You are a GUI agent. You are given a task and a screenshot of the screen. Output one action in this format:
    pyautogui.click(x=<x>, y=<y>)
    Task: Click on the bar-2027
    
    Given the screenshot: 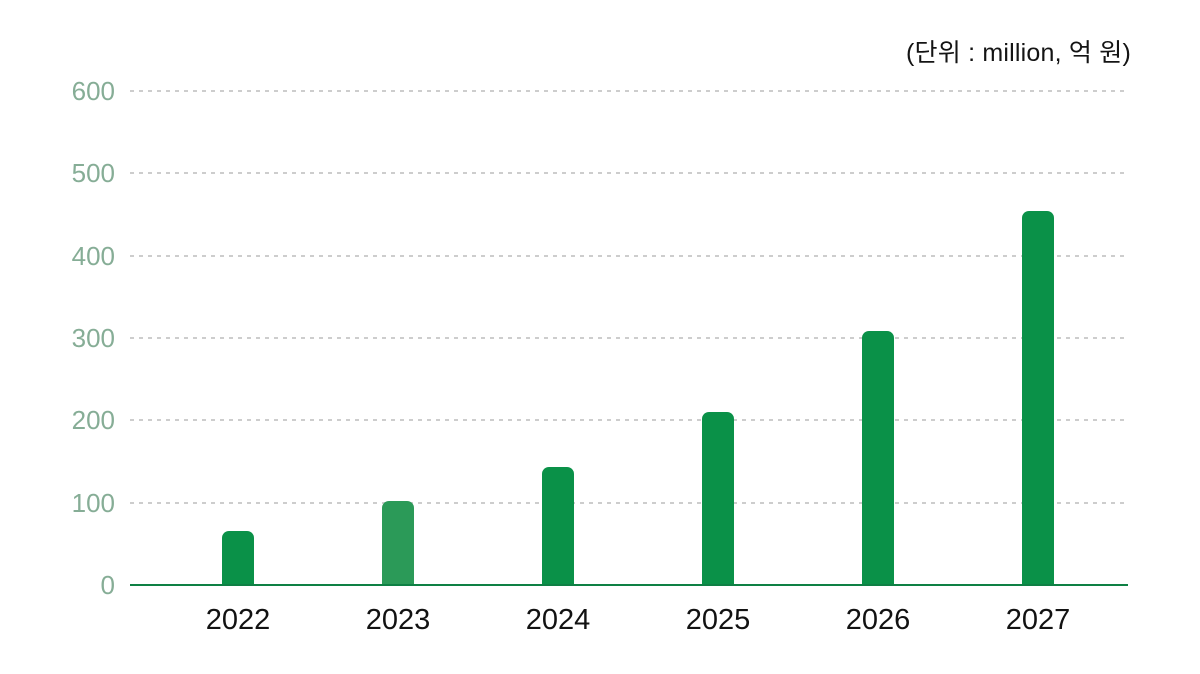 What is the action you would take?
    pyautogui.click(x=1038, y=398)
    